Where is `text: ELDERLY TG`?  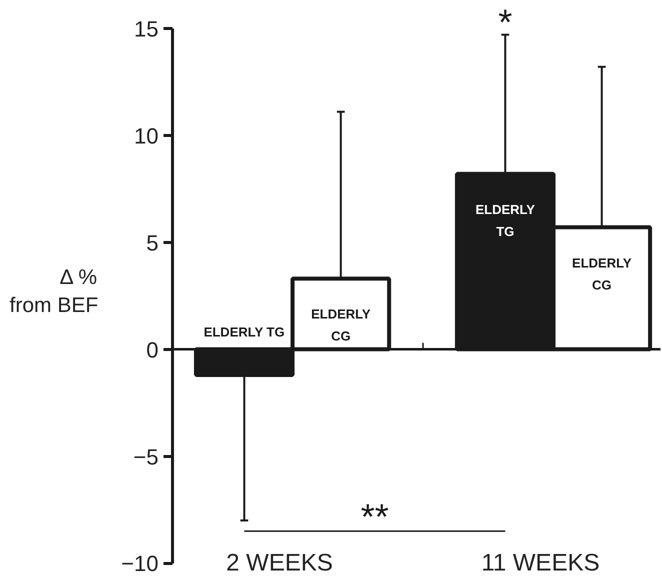 text: ELDERLY TG is located at coordinates (505, 220).